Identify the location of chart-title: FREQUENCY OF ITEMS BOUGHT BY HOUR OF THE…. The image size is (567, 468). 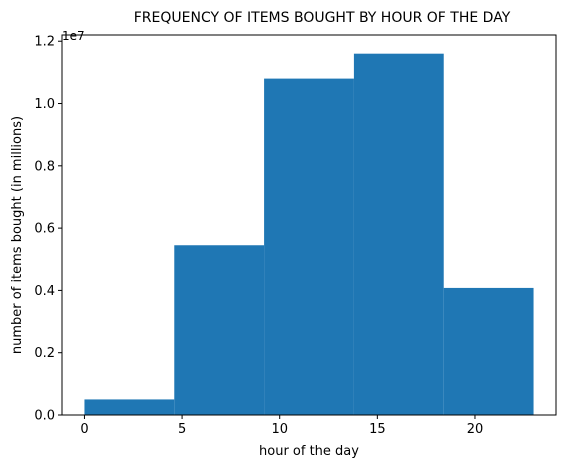
(322, 18).